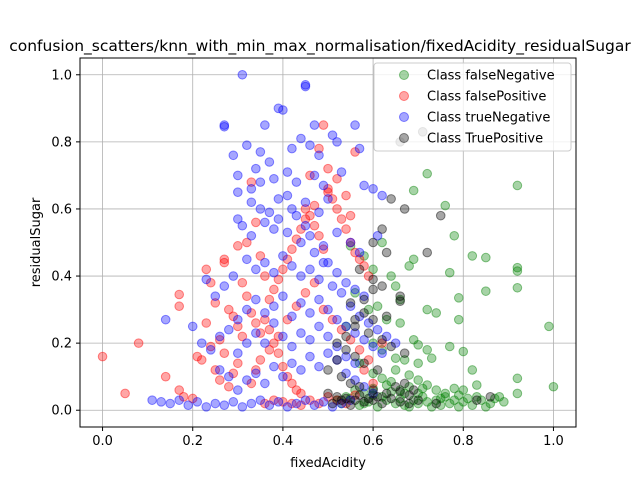  I want to click on legend-marker, so click(404, 96).